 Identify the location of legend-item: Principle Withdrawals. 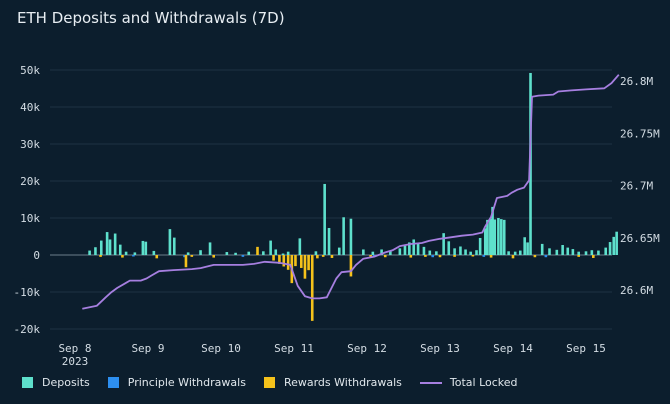
(176, 382).